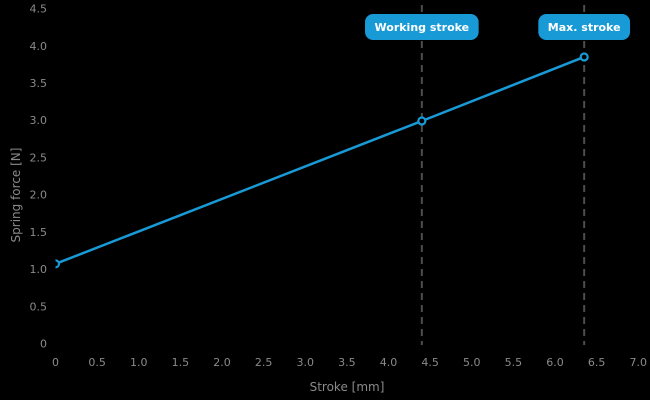 The image size is (650, 400). I want to click on y-tick-label: 1.5, so click(39, 232).